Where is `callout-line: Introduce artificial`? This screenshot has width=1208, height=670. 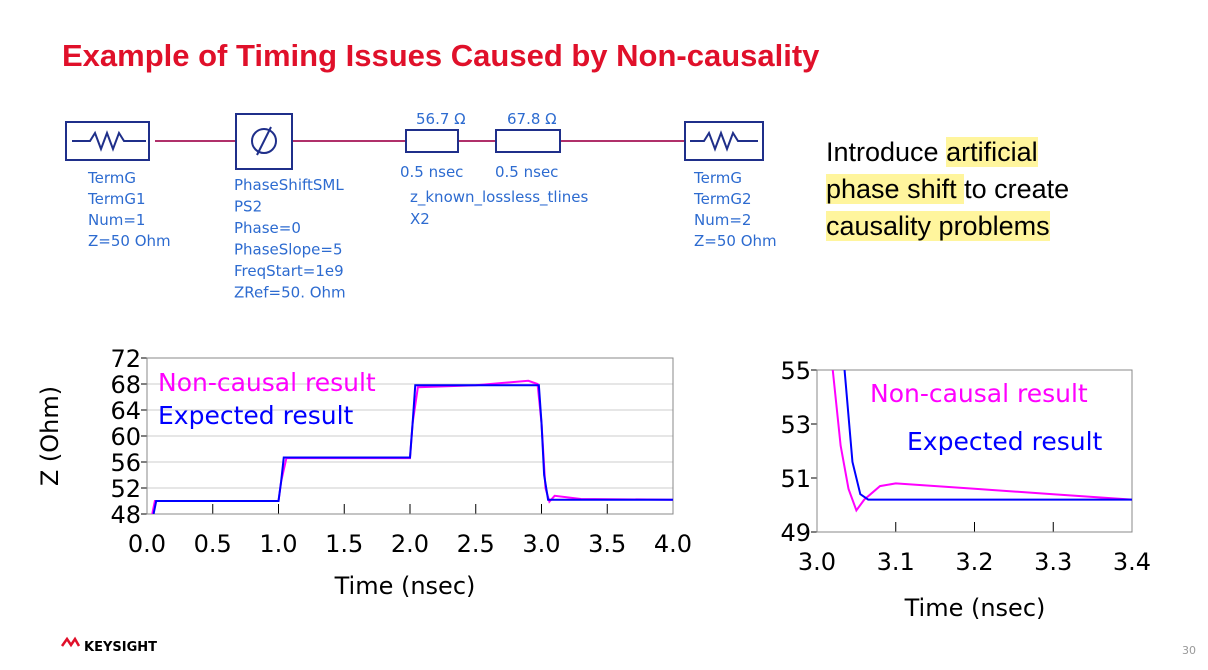
callout-line: Introduce artificial is located at coordinates (947, 152).